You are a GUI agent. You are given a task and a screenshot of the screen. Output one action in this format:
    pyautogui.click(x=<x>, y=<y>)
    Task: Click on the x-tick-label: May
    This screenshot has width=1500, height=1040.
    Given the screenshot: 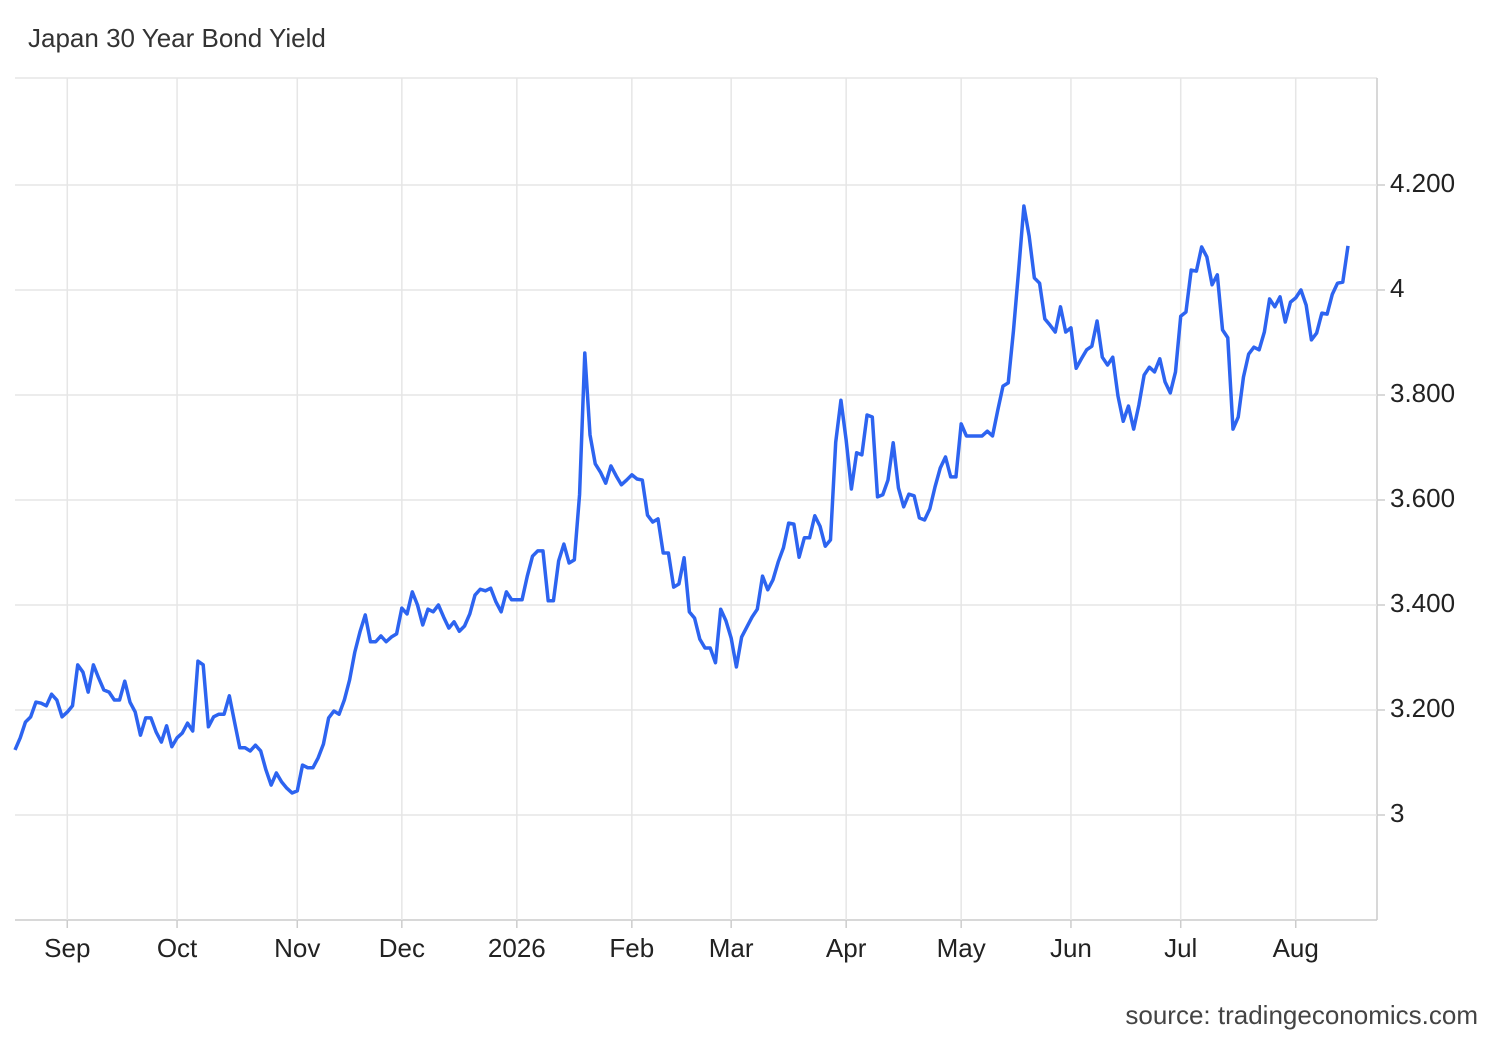 What is the action you would take?
    pyautogui.click(x=961, y=948)
    